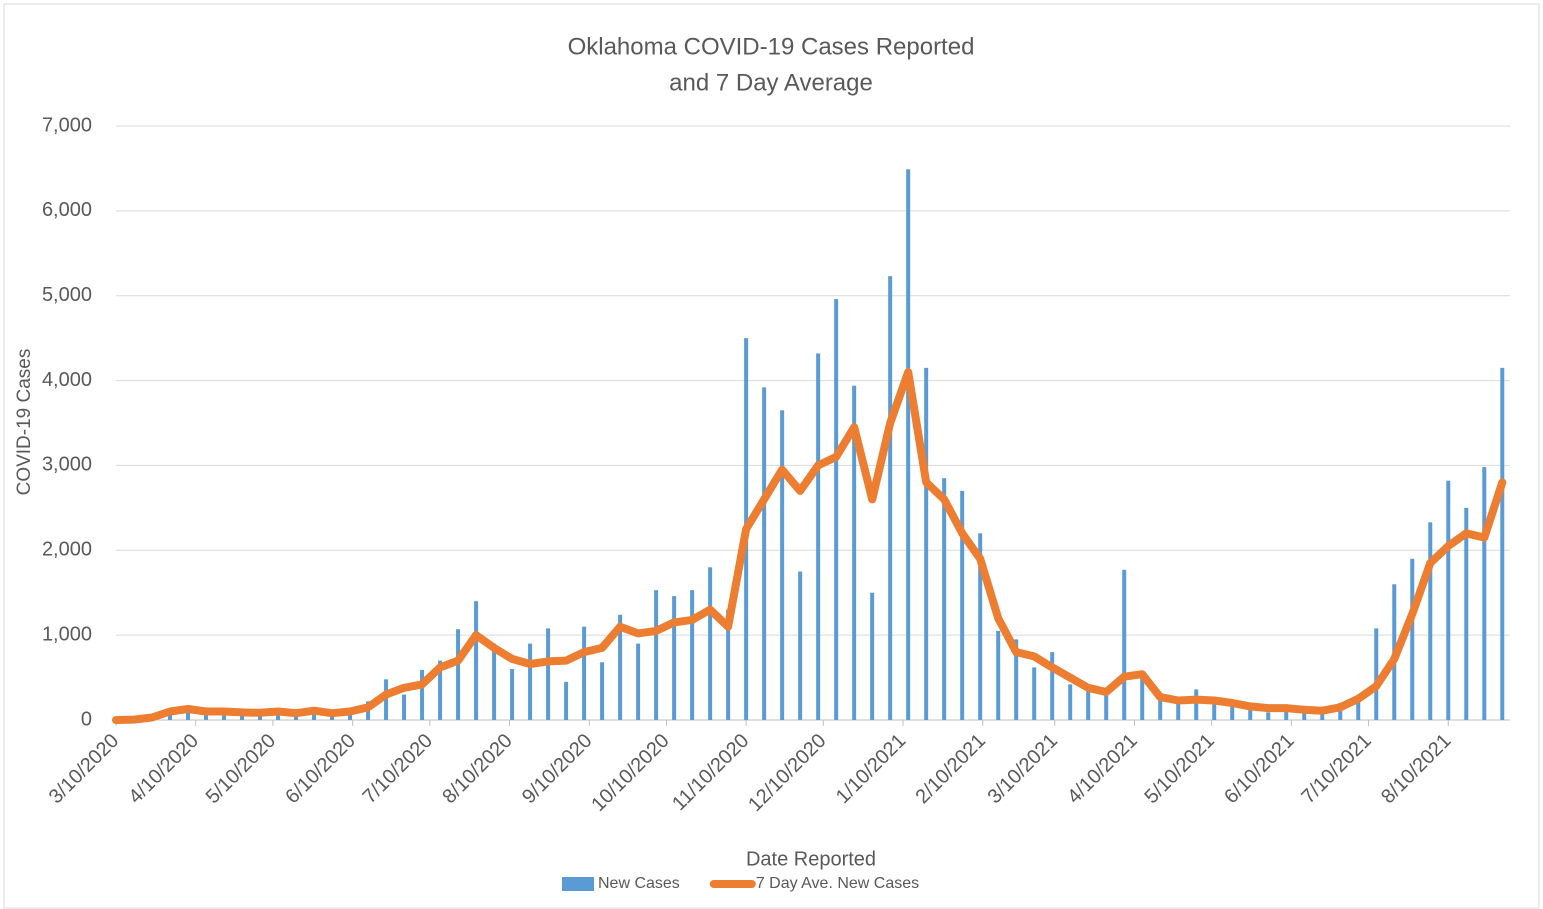 Image resolution: width=1543 pixels, height=909 pixels. Describe the element at coordinates (67, 634) in the screenshot. I see `y-tick-label: 1,000` at that location.